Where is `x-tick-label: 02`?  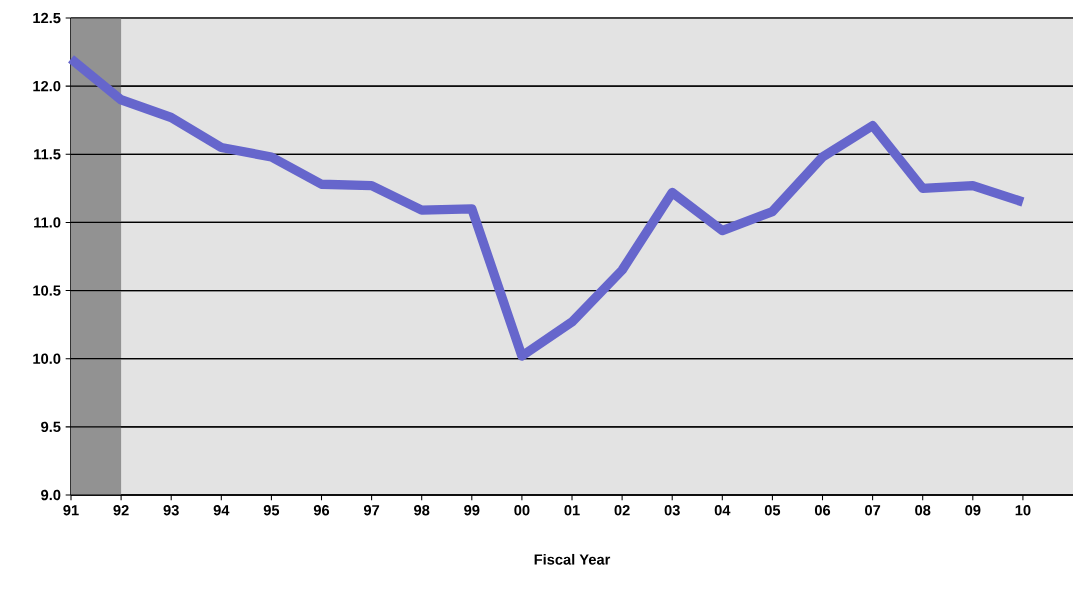 x-tick-label: 02 is located at coordinates (622, 510).